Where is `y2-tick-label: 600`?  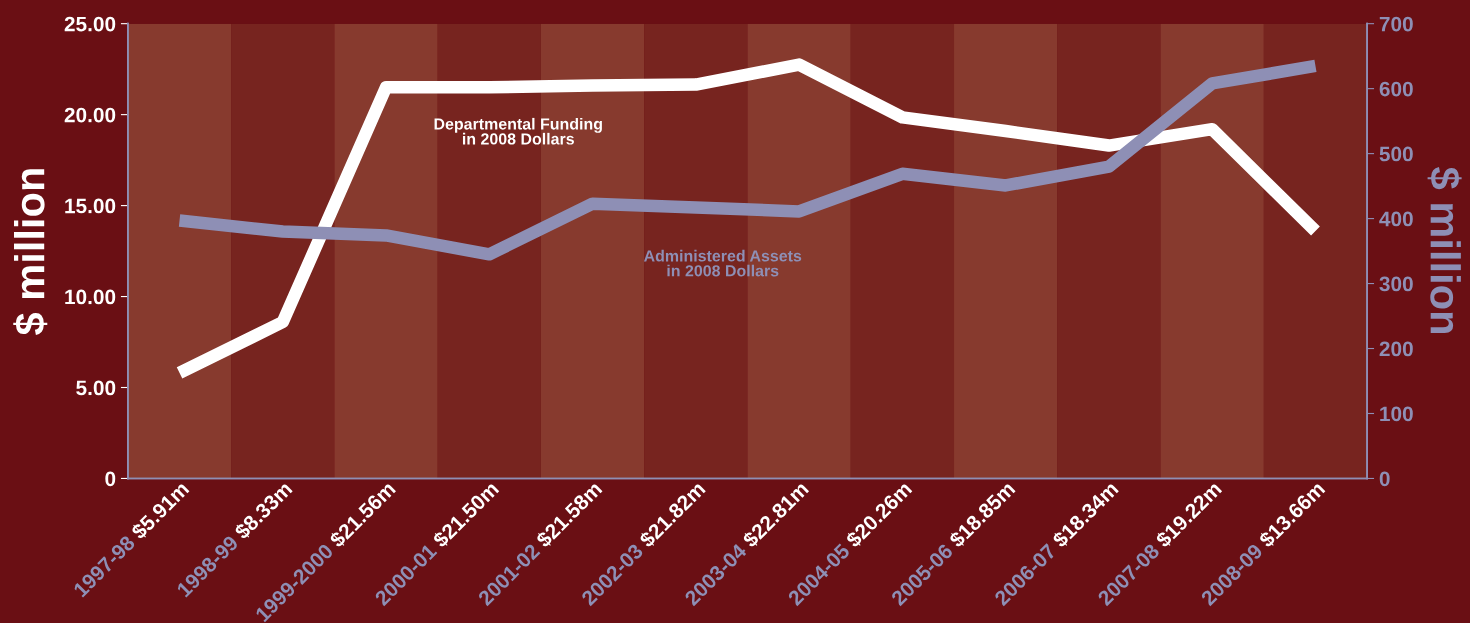
y2-tick-label: 600 is located at coordinates (1396, 89).